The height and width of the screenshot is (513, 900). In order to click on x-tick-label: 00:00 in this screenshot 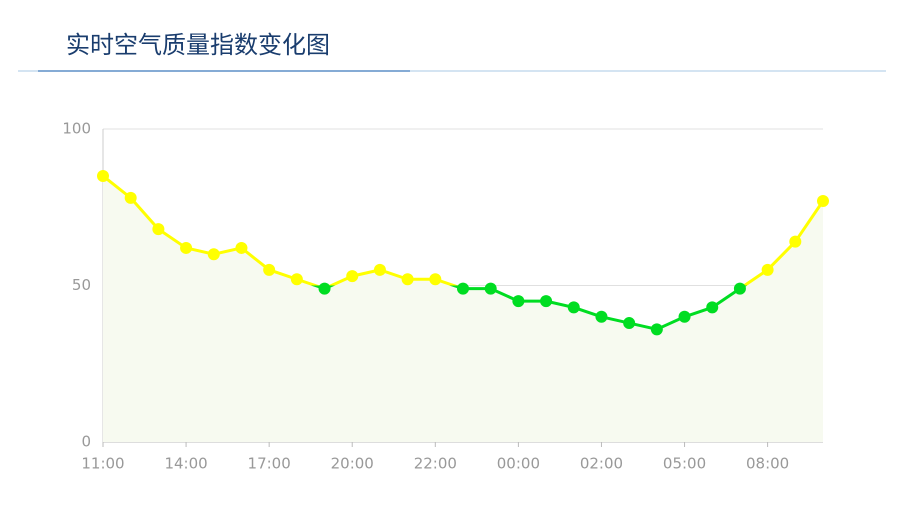, I will do `click(518, 464)`.